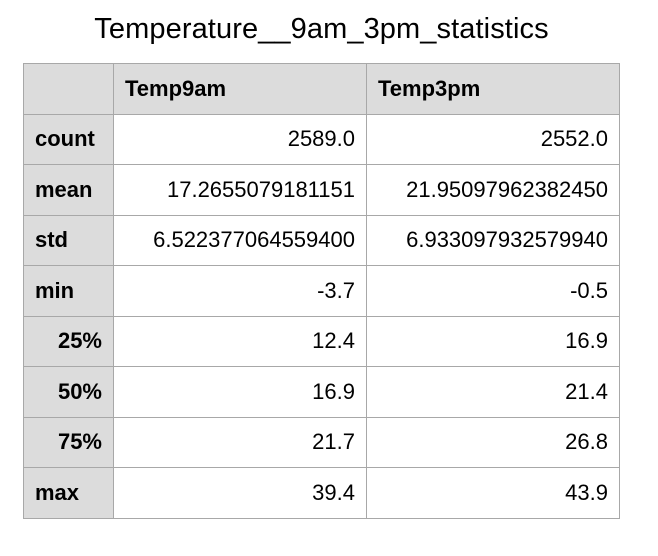  I want to click on column-header-temp9am: Temp9am, so click(240, 89).